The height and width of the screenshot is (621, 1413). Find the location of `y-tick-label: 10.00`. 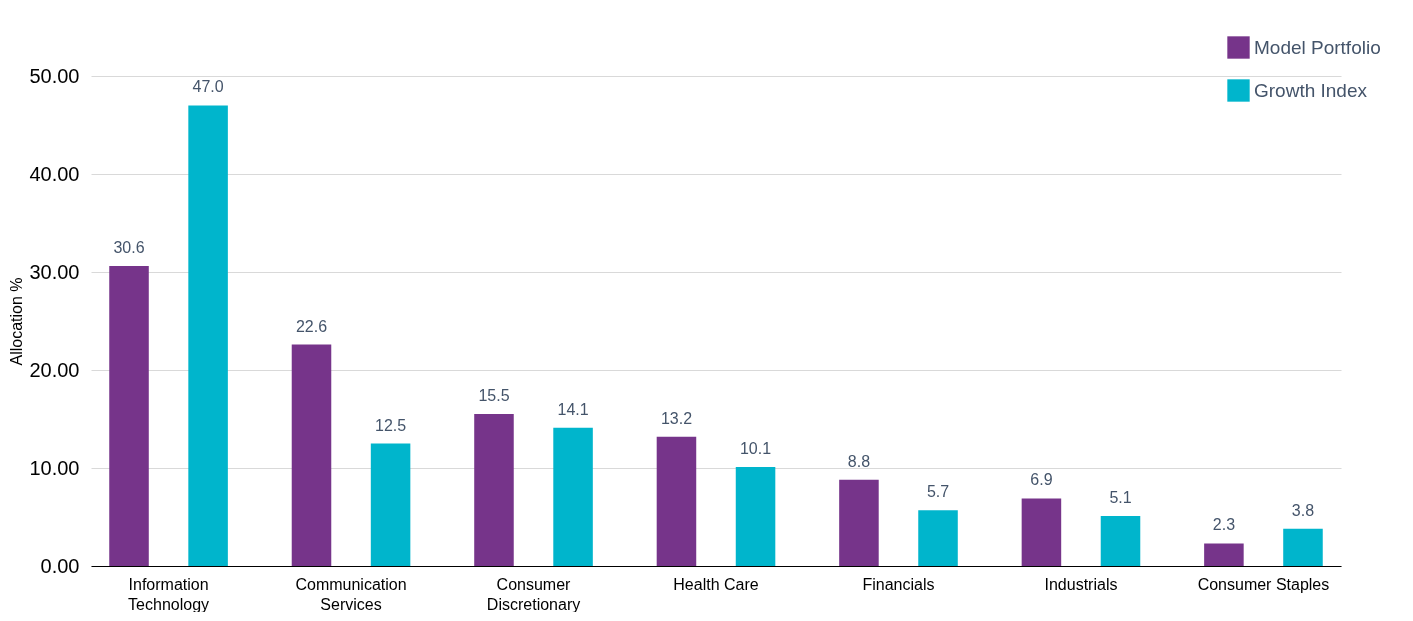

y-tick-label: 10.00 is located at coordinates (54, 467).